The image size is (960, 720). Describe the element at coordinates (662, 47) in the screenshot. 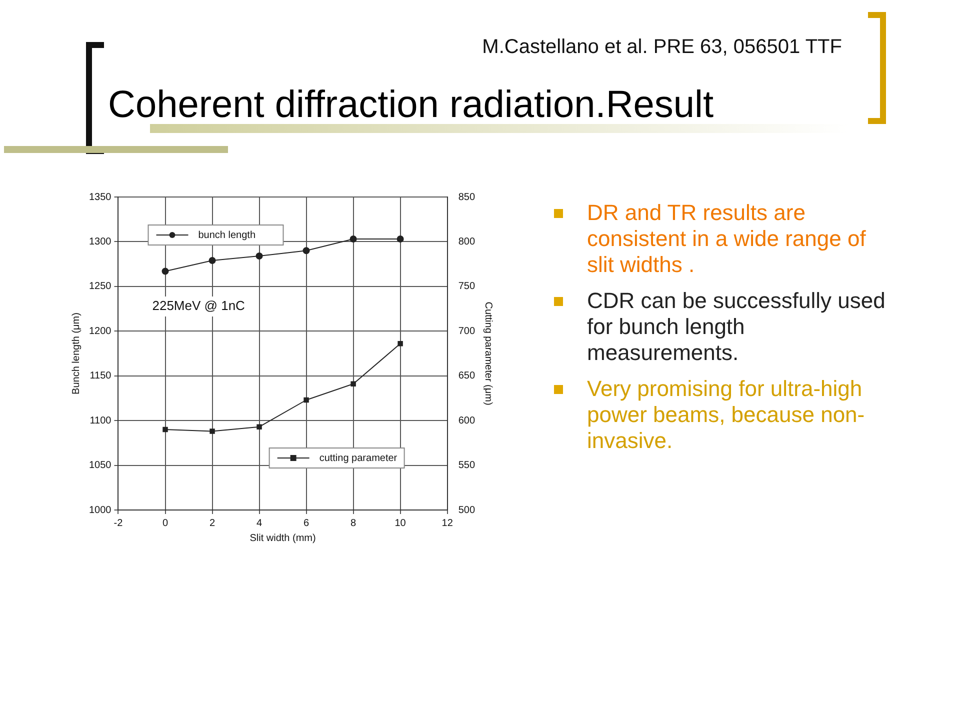

I see `text: M.Castellano et al. PRE 63, 056501 TTF` at that location.